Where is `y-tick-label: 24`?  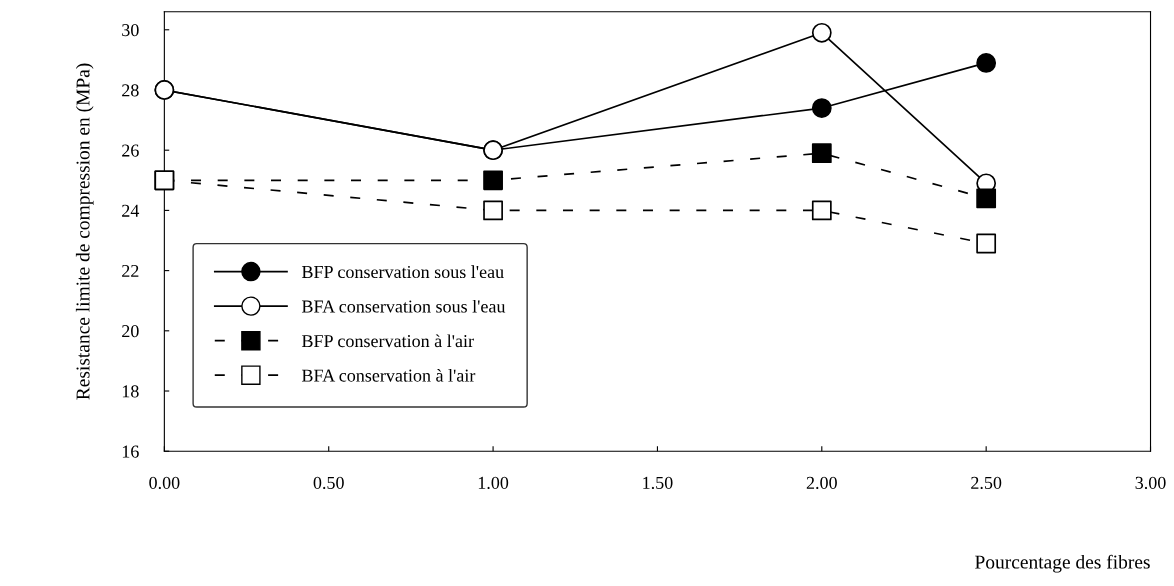
y-tick-label: 24 is located at coordinates (131, 210).